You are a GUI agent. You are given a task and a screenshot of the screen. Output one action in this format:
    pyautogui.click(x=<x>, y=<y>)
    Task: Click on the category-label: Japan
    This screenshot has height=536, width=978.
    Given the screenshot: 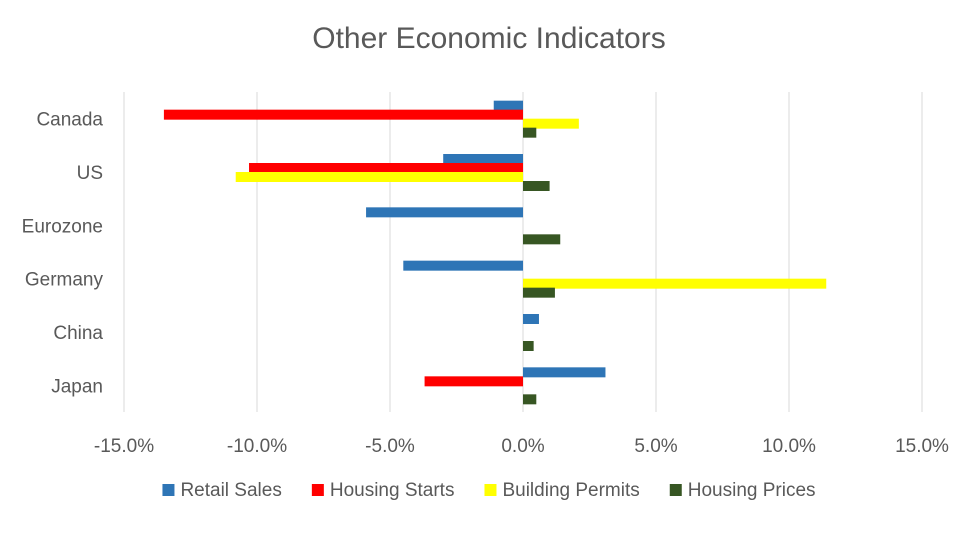 What is the action you would take?
    pyautogui.click(x=77, y=386)
    